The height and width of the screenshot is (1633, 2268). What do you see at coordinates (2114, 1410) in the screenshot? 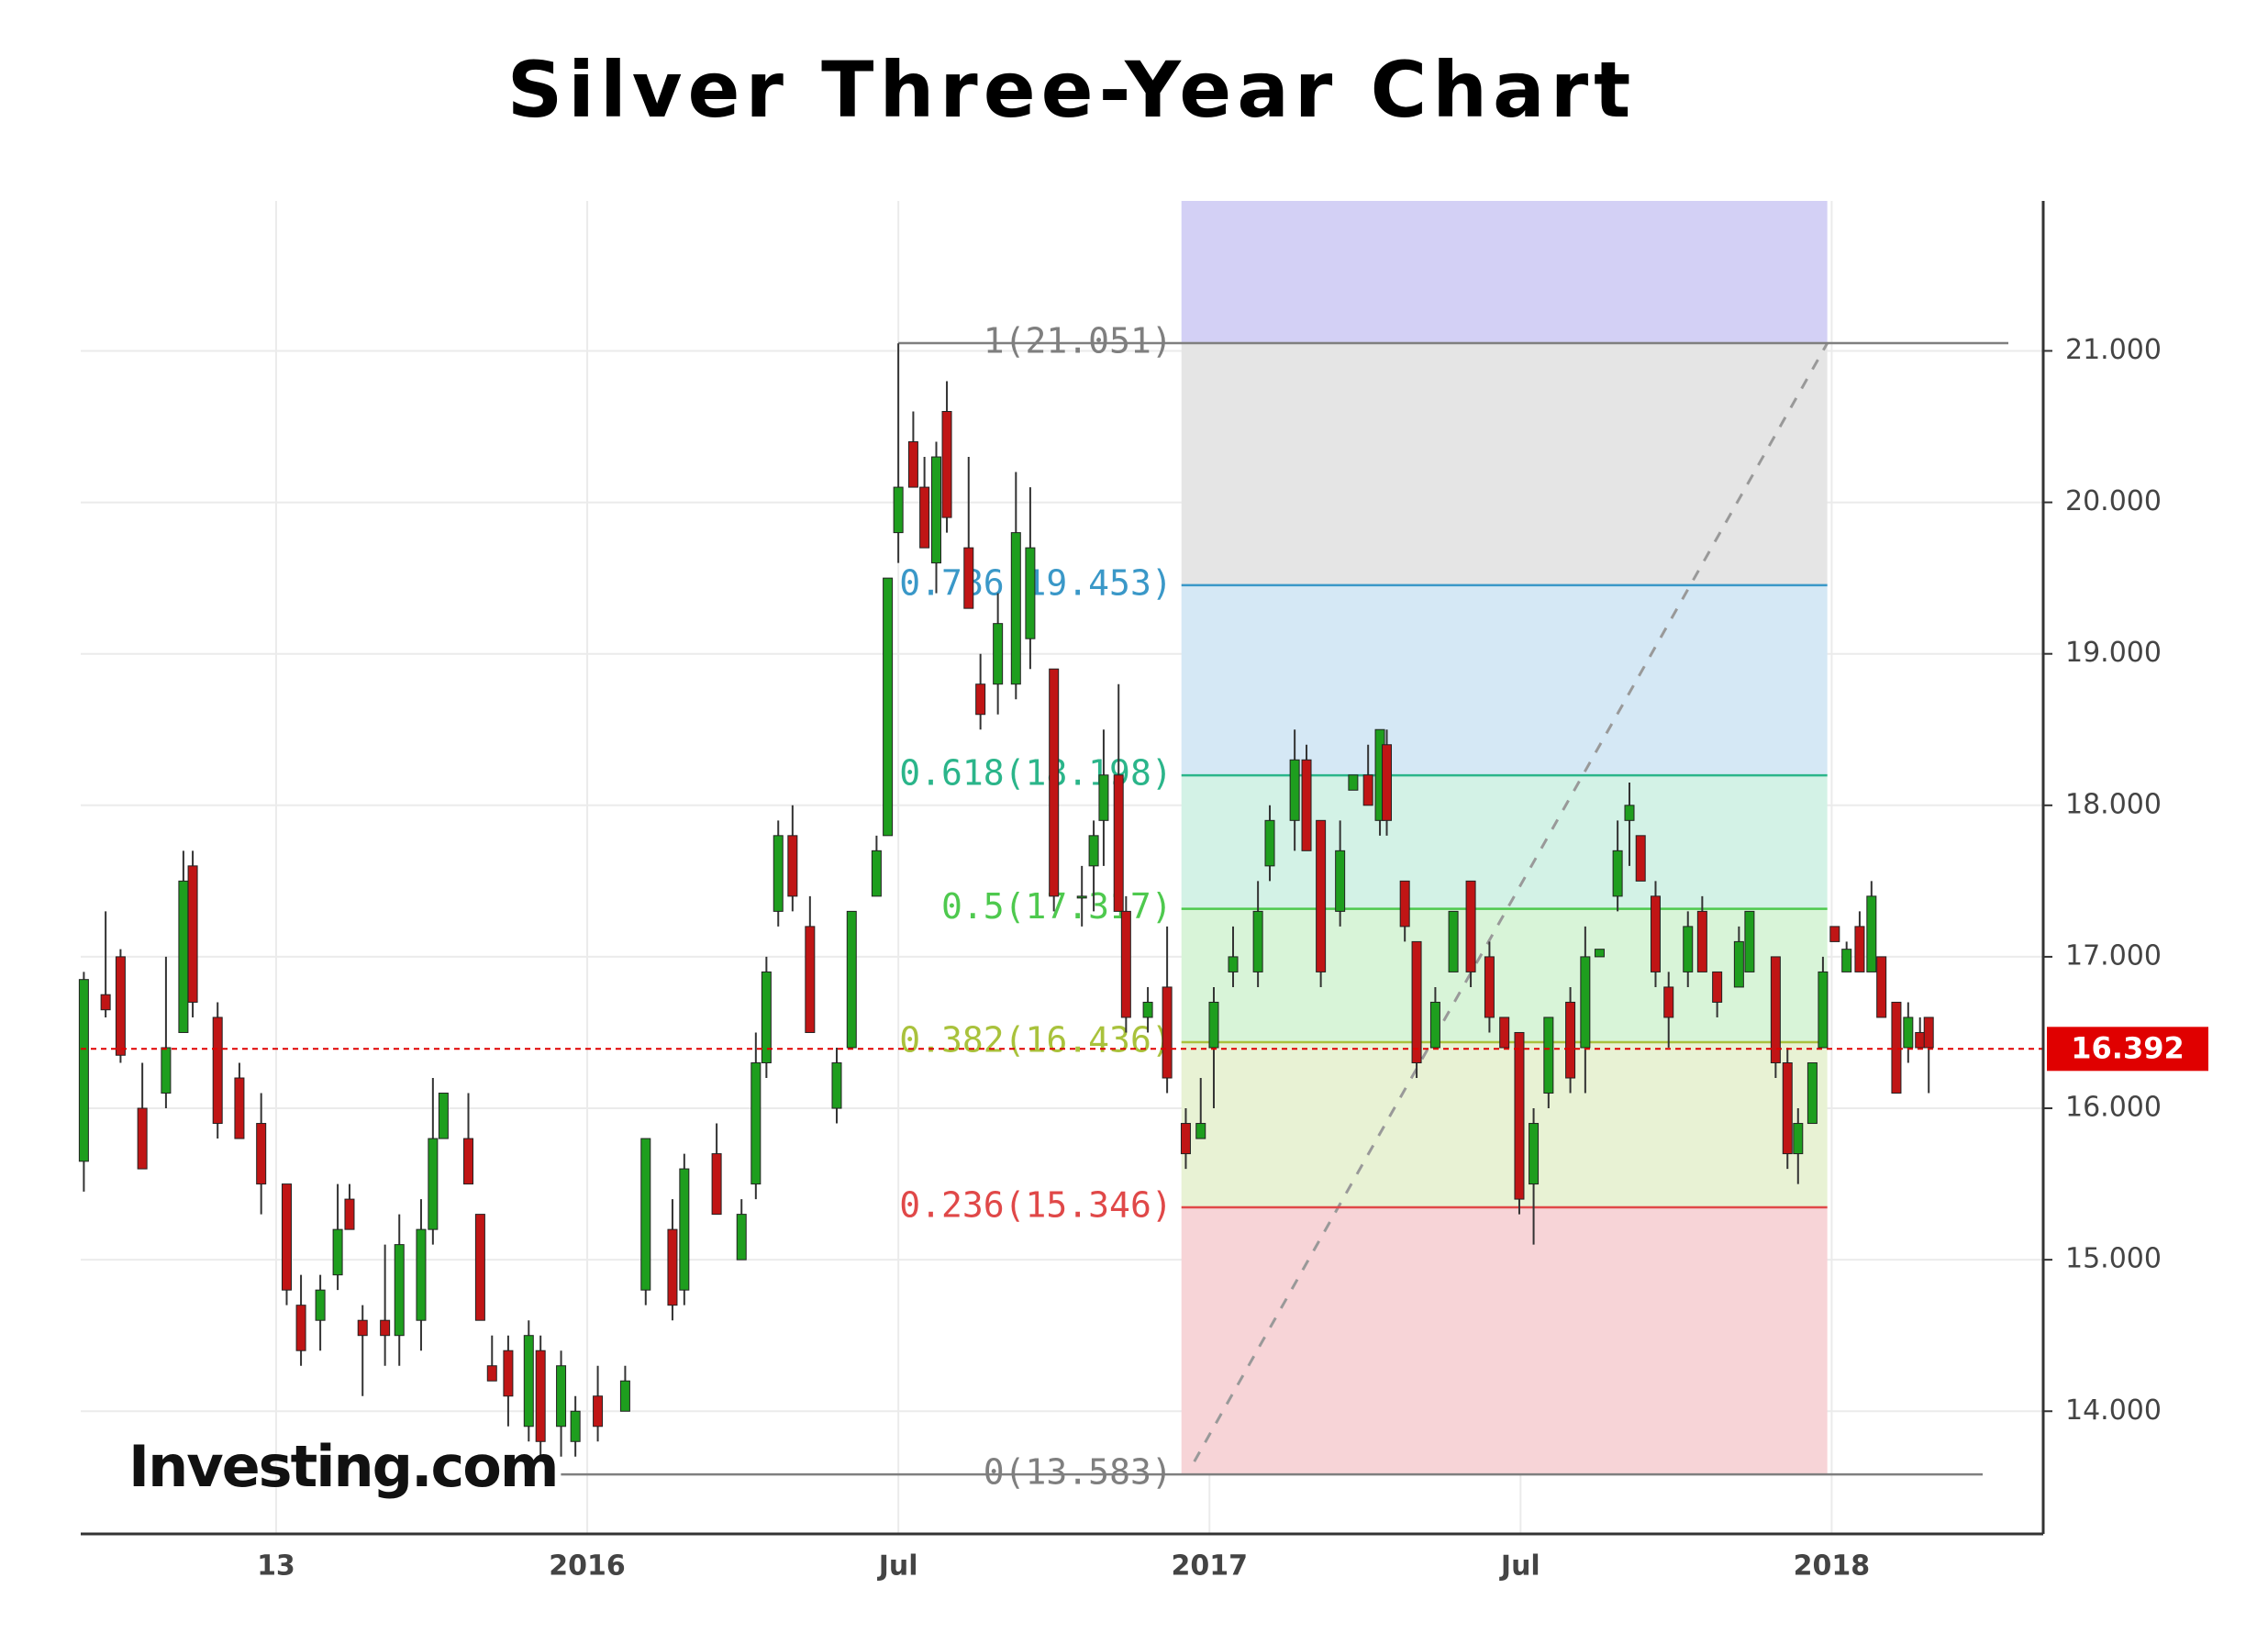
I see `y-tick-label: 14.000` at bounding box center [2114, 1410].